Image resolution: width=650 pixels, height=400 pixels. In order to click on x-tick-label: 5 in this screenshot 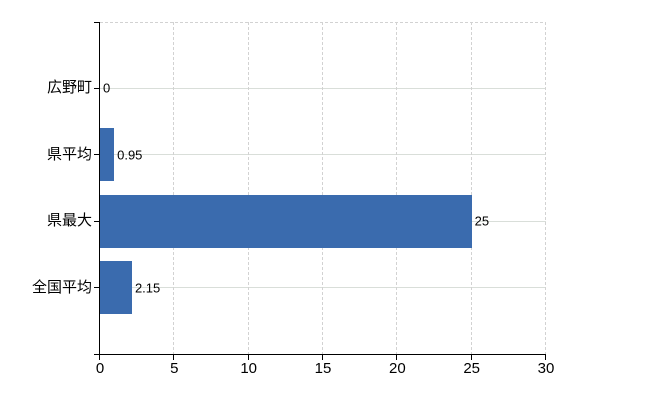, I will do `click(174, 368)`.